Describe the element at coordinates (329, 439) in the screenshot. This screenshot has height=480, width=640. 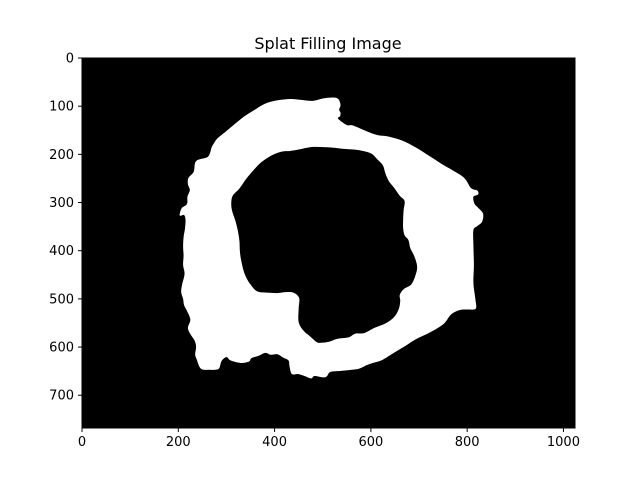
I see `x-axis: 0 200 400 600 800 1000` at that location.